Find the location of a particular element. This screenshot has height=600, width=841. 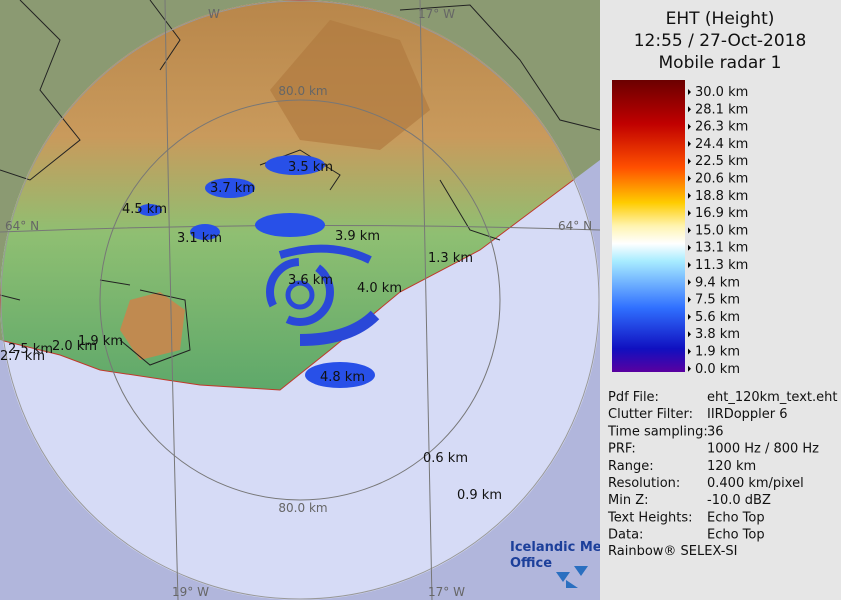

echo-label: 3.9 km is located at coordinates (357, 236).